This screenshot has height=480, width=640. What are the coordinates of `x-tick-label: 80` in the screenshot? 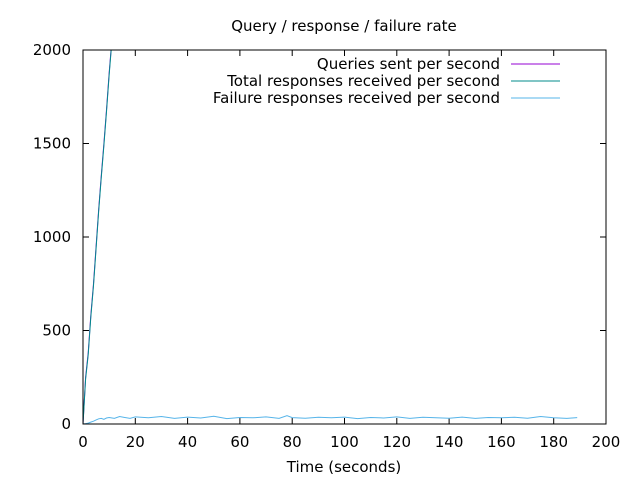 It's located at (292, 442).